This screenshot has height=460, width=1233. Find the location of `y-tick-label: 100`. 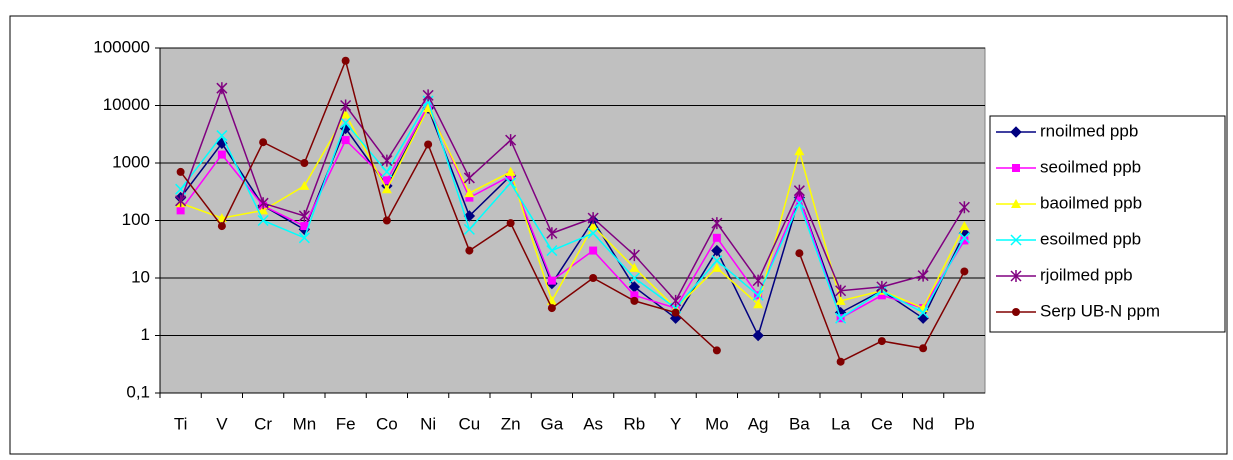

y-tick-label: 100 is located at coordinates (136, 219).